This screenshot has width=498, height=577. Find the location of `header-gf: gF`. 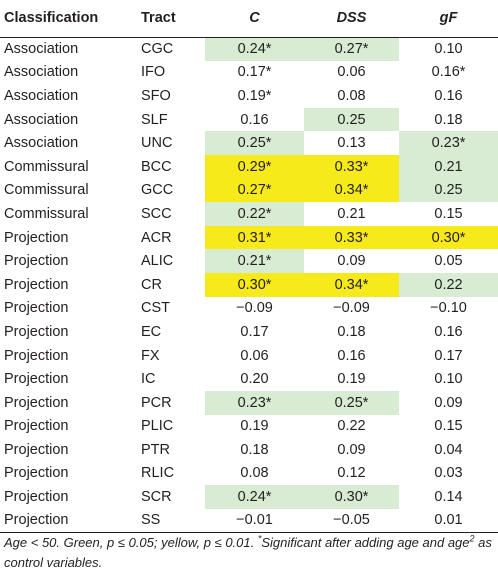

header-gf: gF is located at coordinates (448, 19).